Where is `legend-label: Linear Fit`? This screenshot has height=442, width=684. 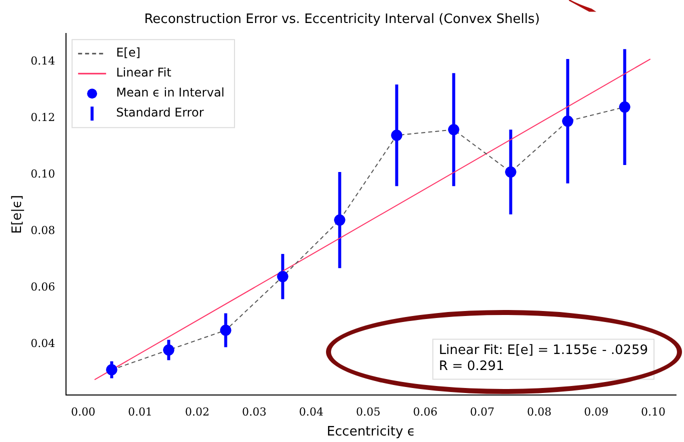 legend-label: Linear Fit is located at coordinates (144, 73).